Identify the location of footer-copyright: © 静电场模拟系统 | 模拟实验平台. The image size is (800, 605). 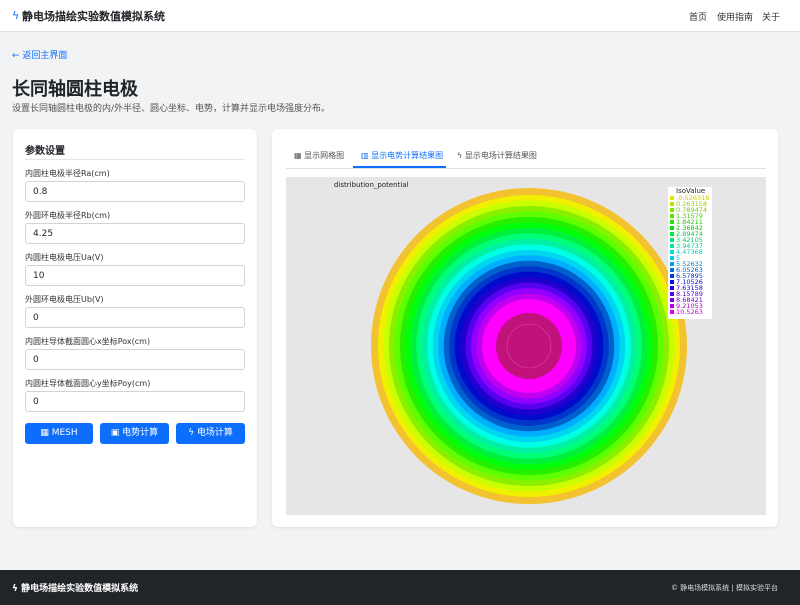
(724, 588).